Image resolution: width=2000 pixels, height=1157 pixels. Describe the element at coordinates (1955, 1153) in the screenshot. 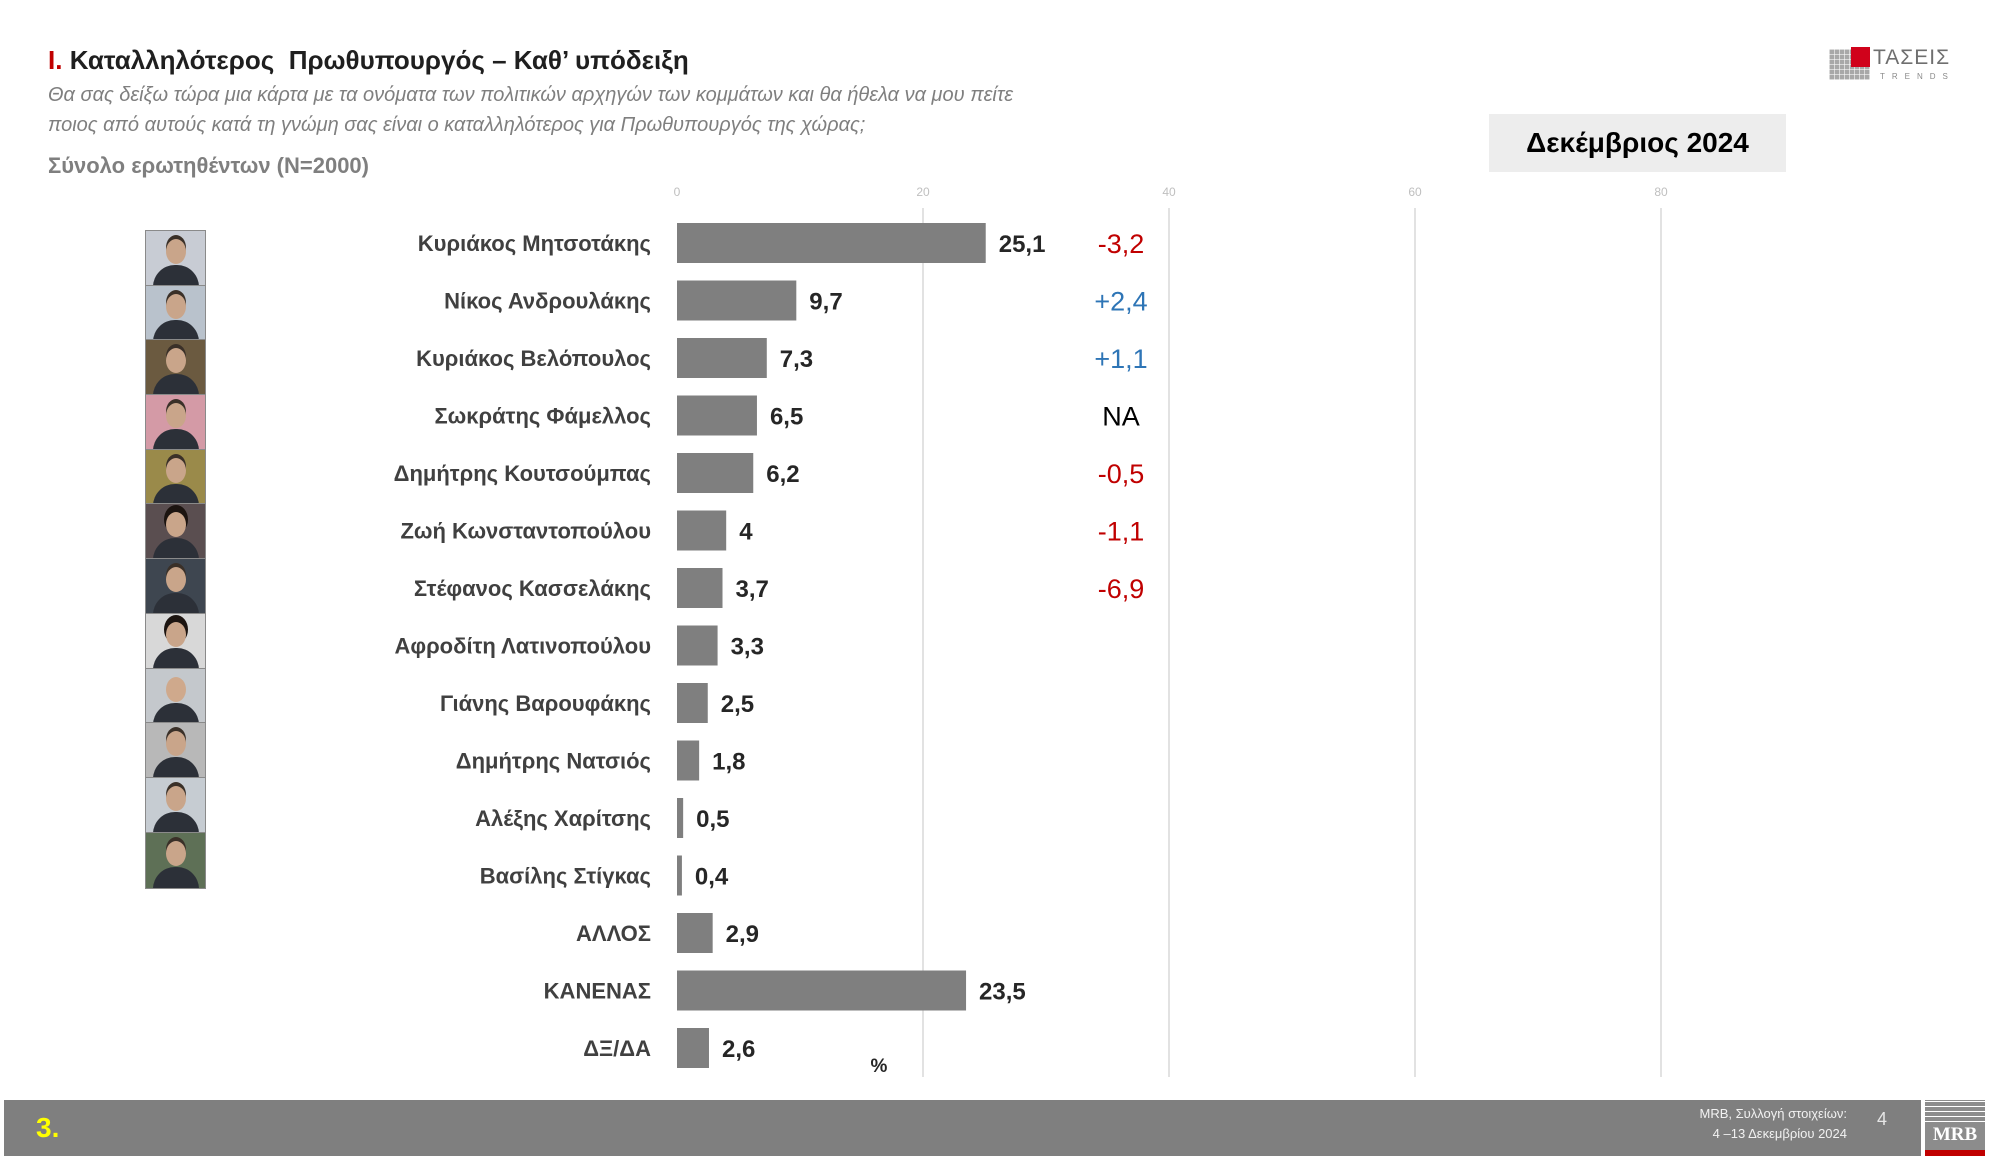

I see `logo-red-strip` at that location.